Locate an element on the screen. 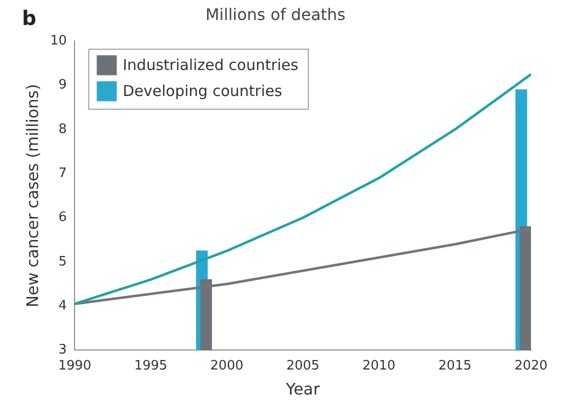  text: b is located at coordinates (29, 18).